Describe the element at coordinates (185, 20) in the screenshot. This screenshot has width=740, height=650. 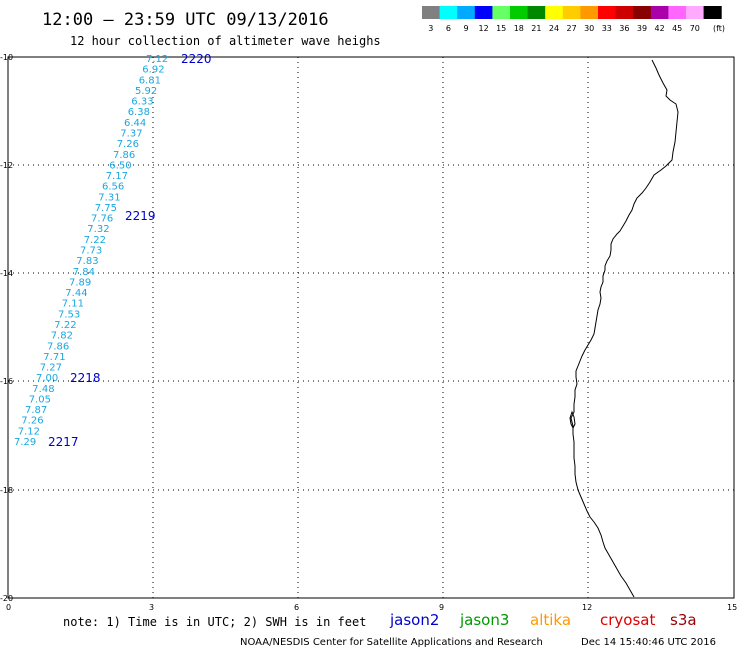
I see `map-title: 12:00 – 23:59 UTC 09/13/2016` at that location.